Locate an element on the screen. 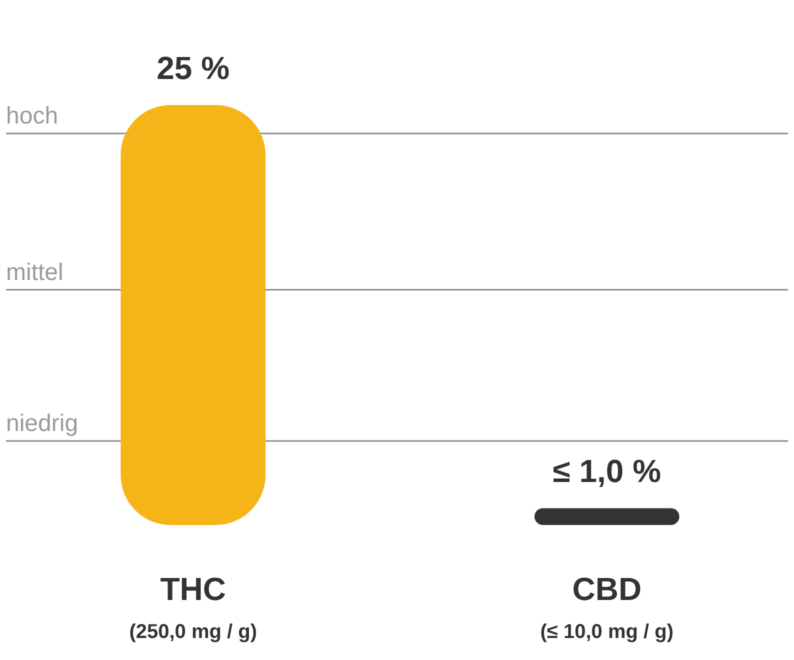  ref-line-label: hoch is located at coordinates (32, 116).